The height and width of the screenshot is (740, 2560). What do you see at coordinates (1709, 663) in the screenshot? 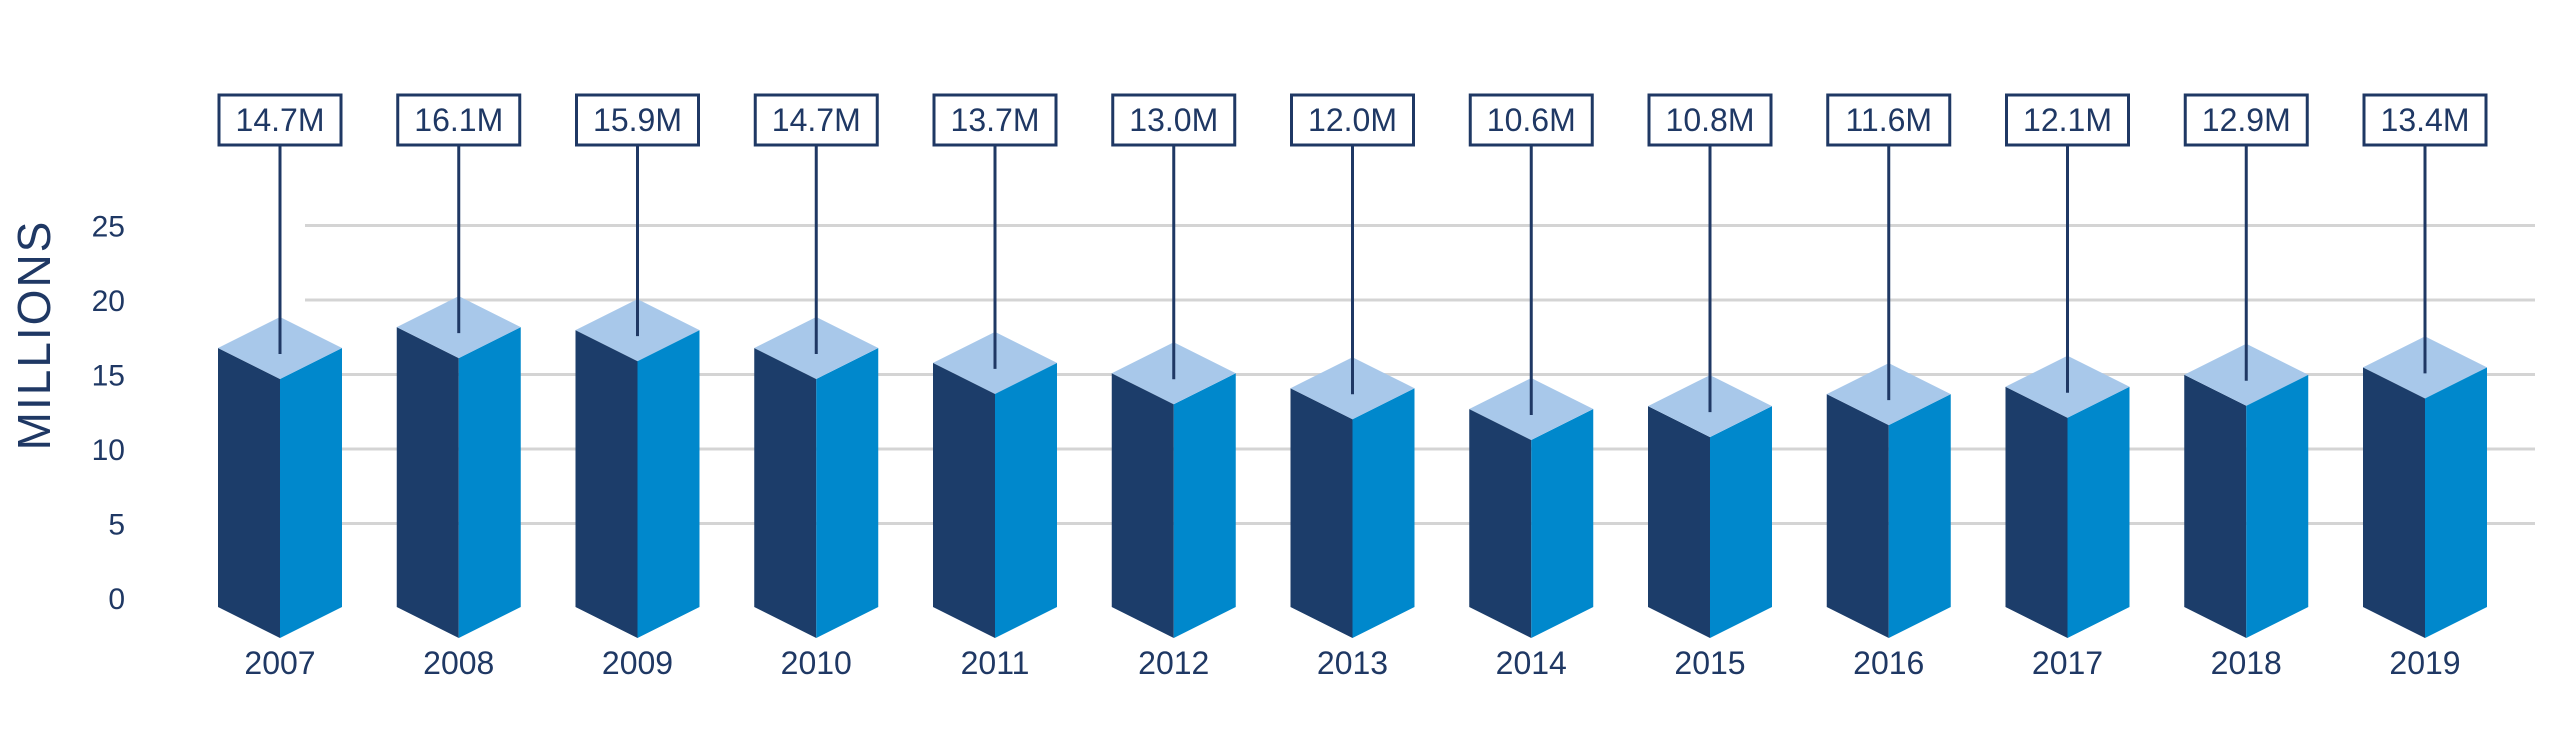
I see `x-tick-label: 2015` at bounding box center [1709, 663].